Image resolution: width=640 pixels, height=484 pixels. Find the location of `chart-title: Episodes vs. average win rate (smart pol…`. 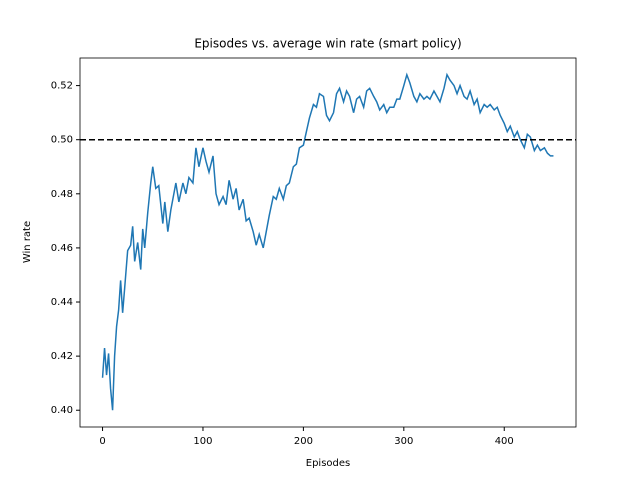

chart-title: Episodes vs. average win rate (smart pol… is located at coordinates (327, 44).